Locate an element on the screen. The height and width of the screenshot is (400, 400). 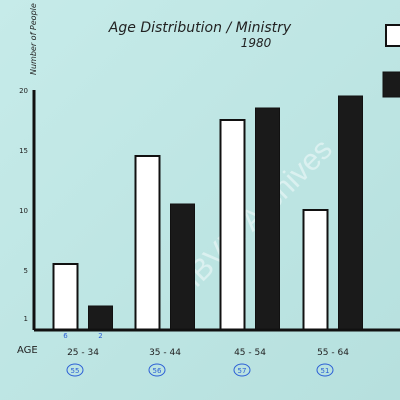
x-tick-label: 55 - 64 is located at coordinates (333, 353).